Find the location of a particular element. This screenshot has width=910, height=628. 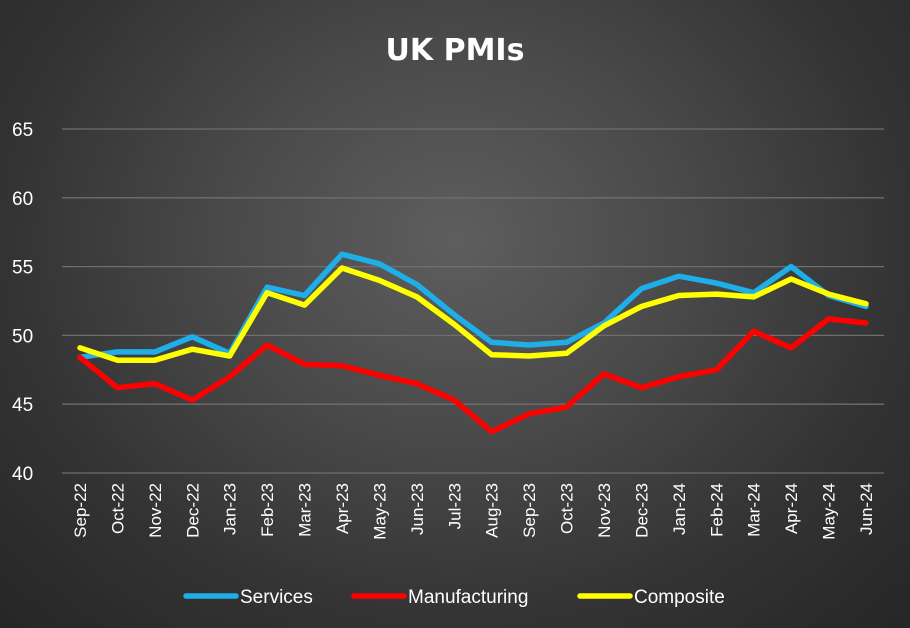

x-tick-label: Apr-23 is located at coordinates (342, 508).